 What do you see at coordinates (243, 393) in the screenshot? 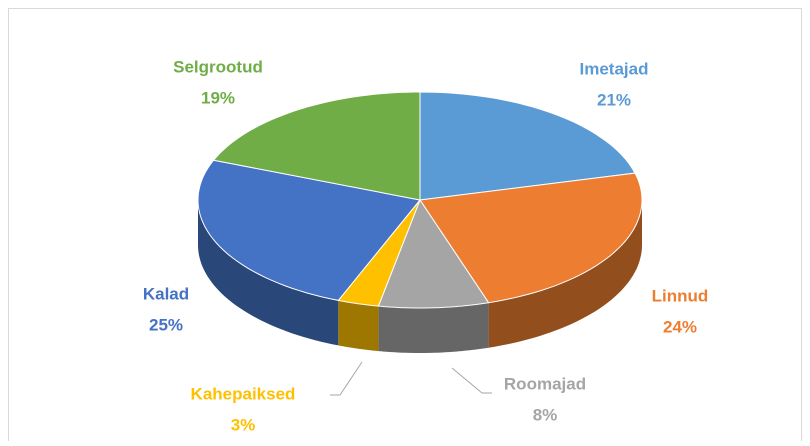
I see `slice-label: Kahepaiksed` at bounding box center [243, 393].